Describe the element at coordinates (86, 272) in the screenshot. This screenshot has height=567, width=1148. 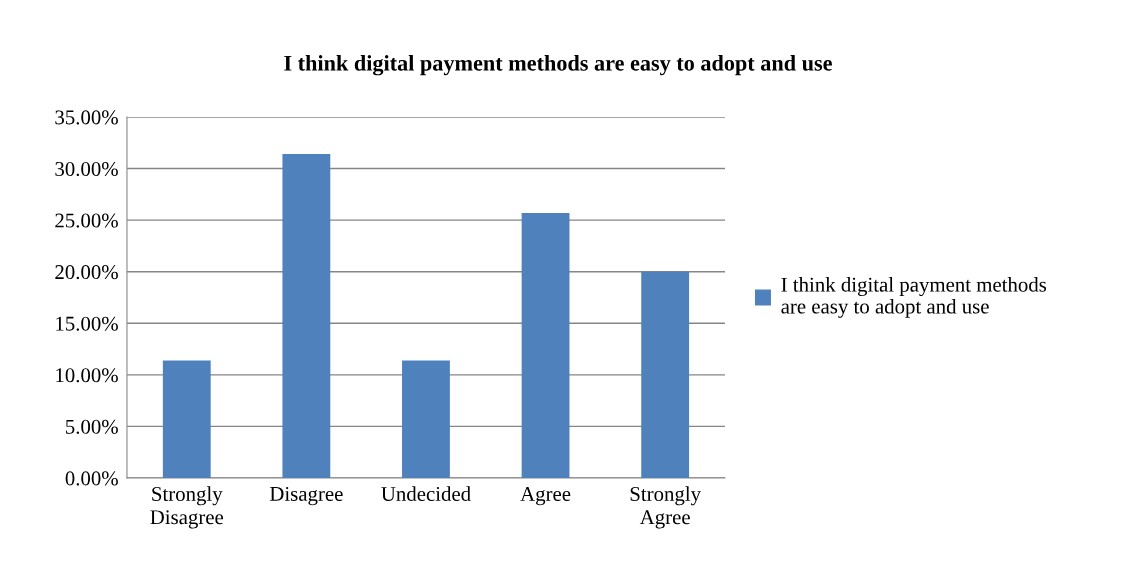
I see `y-tick-label: 20.00%` at that location.